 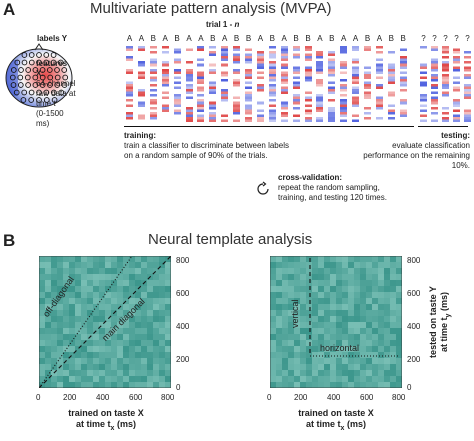 What do you see at coordinates (56, 83) in the screenshot?
I see `features-line: 64-channel` at bounding box center [56, 83].